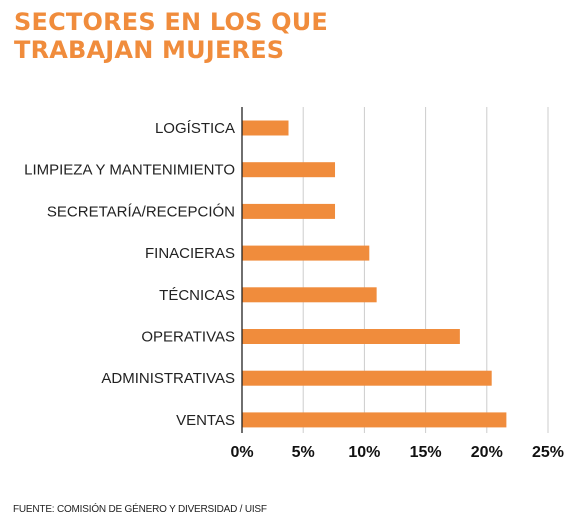  What do you see at coordinates (188, 337) in the screenshot?
I see `category-label: OPERATIVAS` at bounding box center [188, 337].